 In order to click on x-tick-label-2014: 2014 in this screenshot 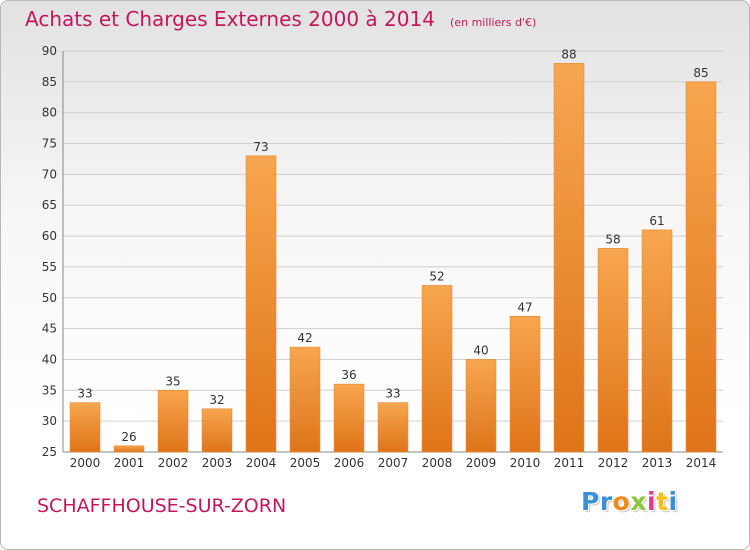, I will do `click(701, 463)`.